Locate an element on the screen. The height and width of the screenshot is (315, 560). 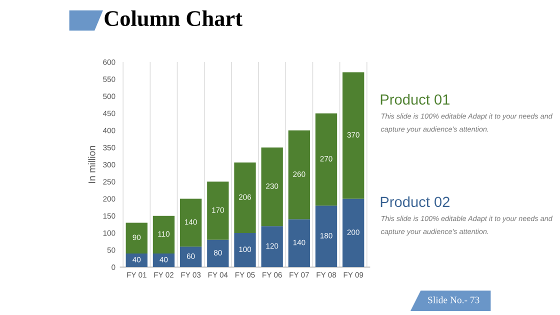
text: Slide No.- 73 is located at coordinates (454, 300).